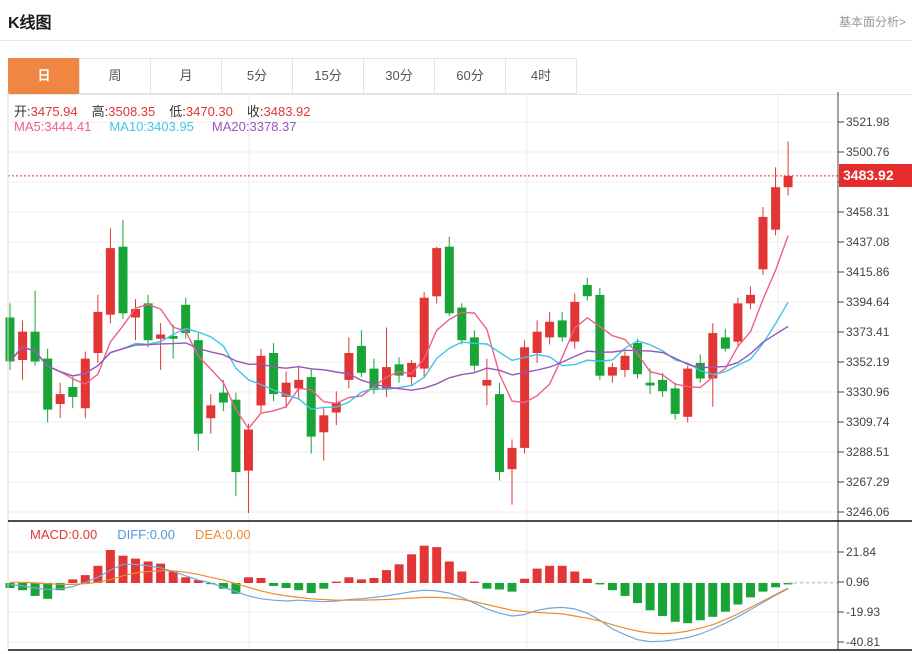 The height and width of the screenshot is (654, 912). Describe the element at coordinates (868, 512) in the screenshot. I see `price-axis-label: 3246.06` at that location.